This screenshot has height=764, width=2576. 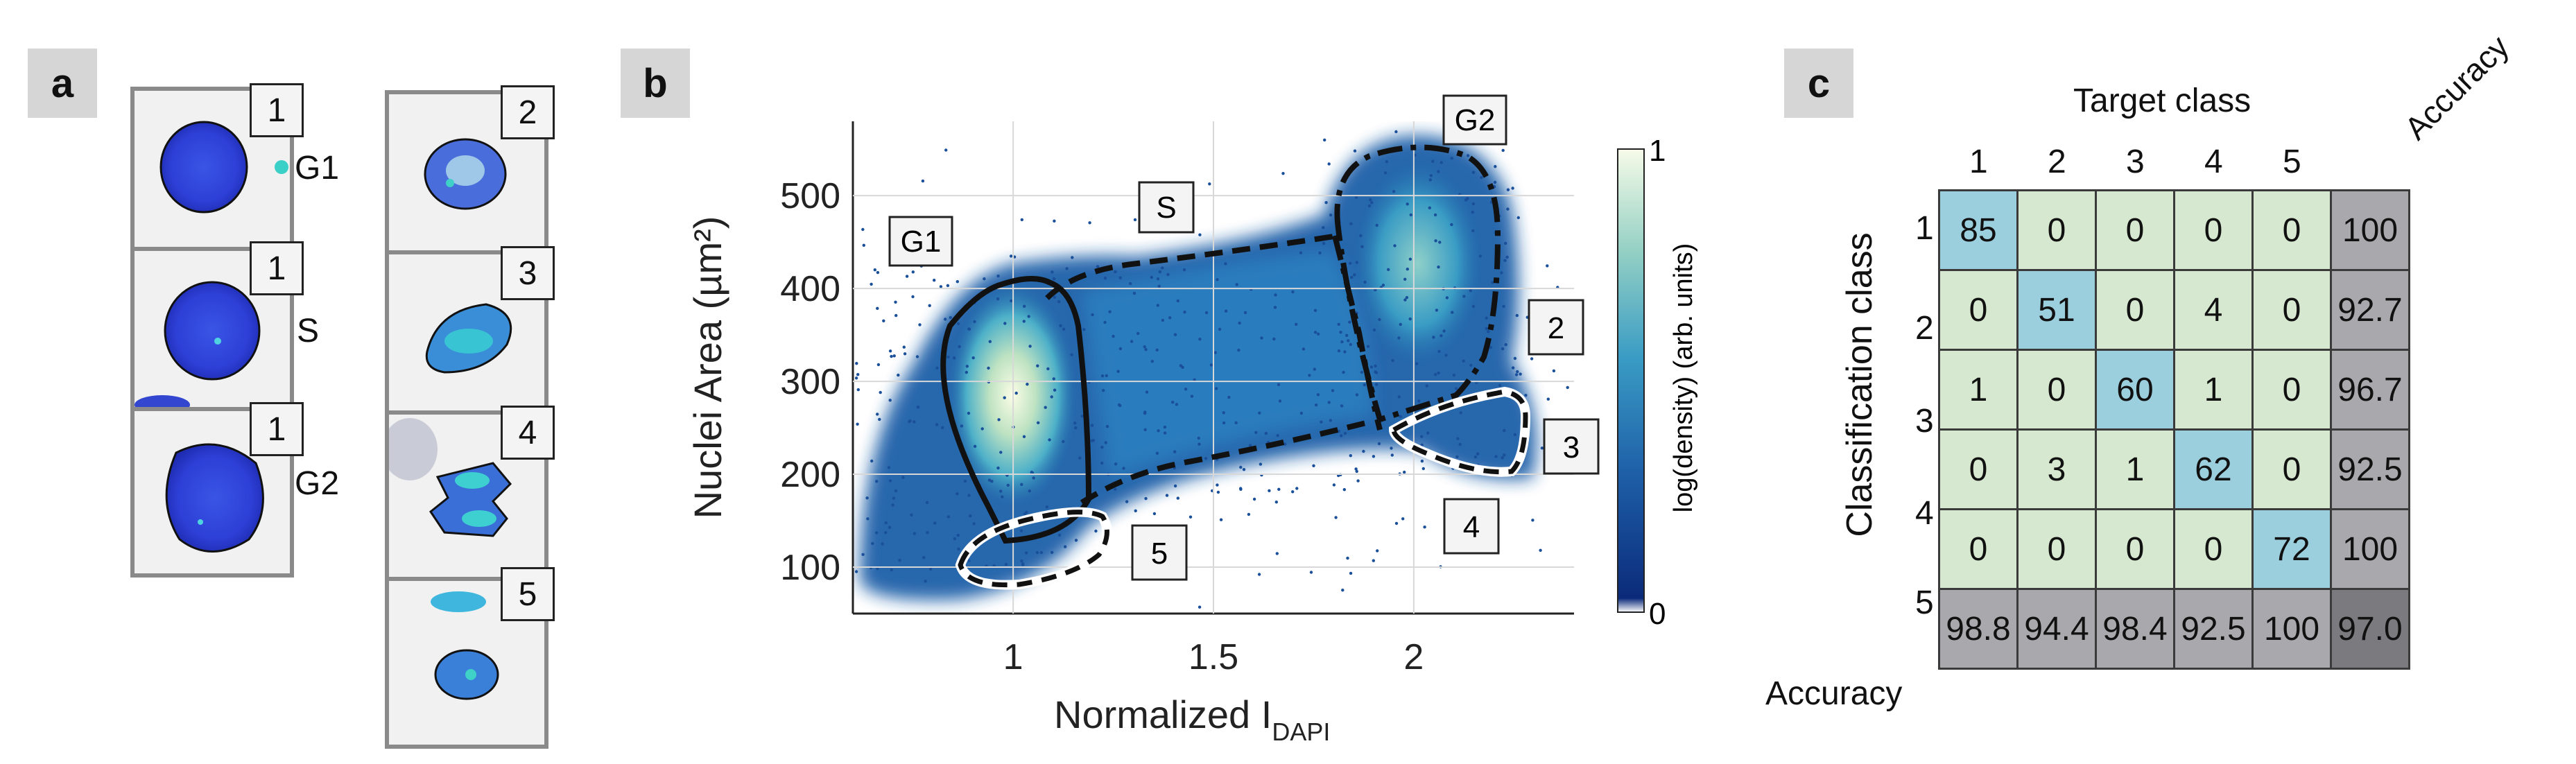 What do you see at coordinates (1571, 448) in the screenshot?
I see `region-label-3: 3` at bounding box center [1571, 448].